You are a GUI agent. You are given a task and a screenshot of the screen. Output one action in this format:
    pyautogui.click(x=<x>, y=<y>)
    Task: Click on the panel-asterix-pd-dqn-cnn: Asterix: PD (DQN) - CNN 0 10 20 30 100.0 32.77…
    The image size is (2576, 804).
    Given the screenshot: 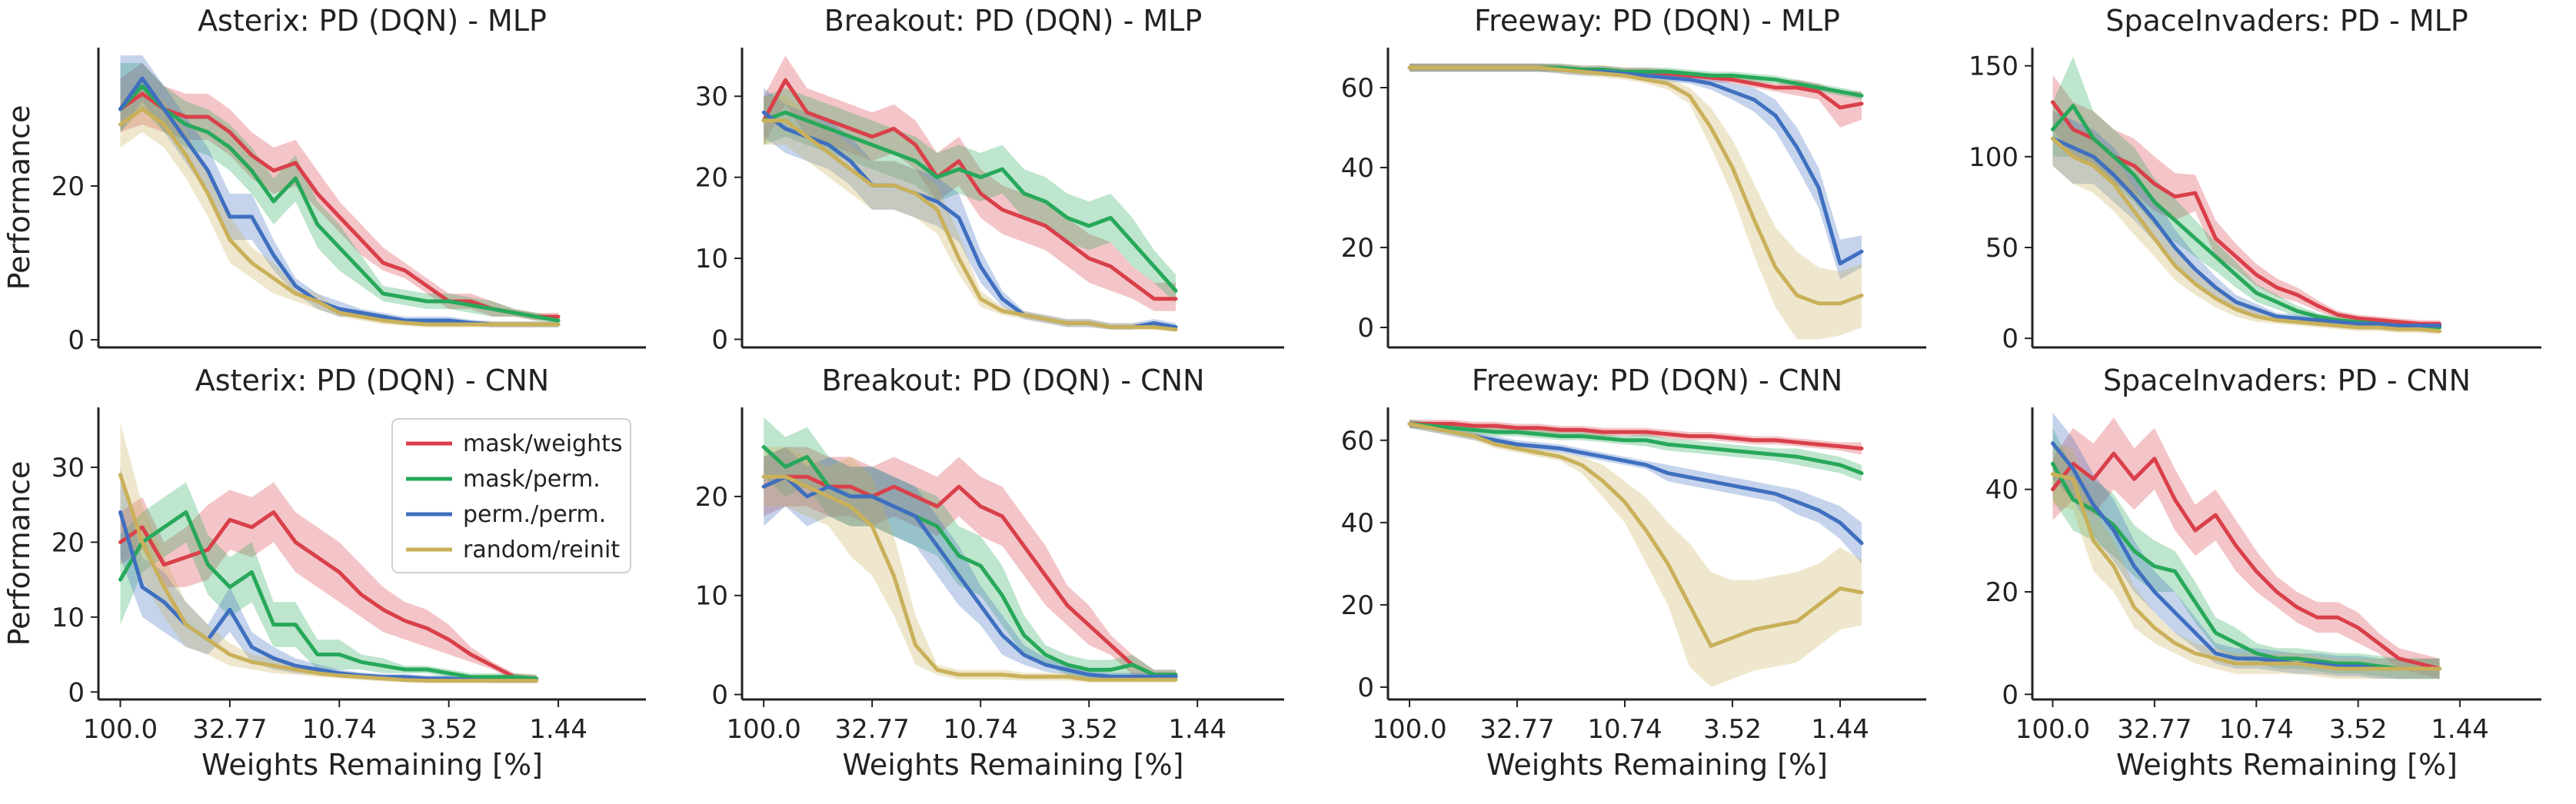 What is the action you would take?
    pyautogui.click(x=324, y=573)
    